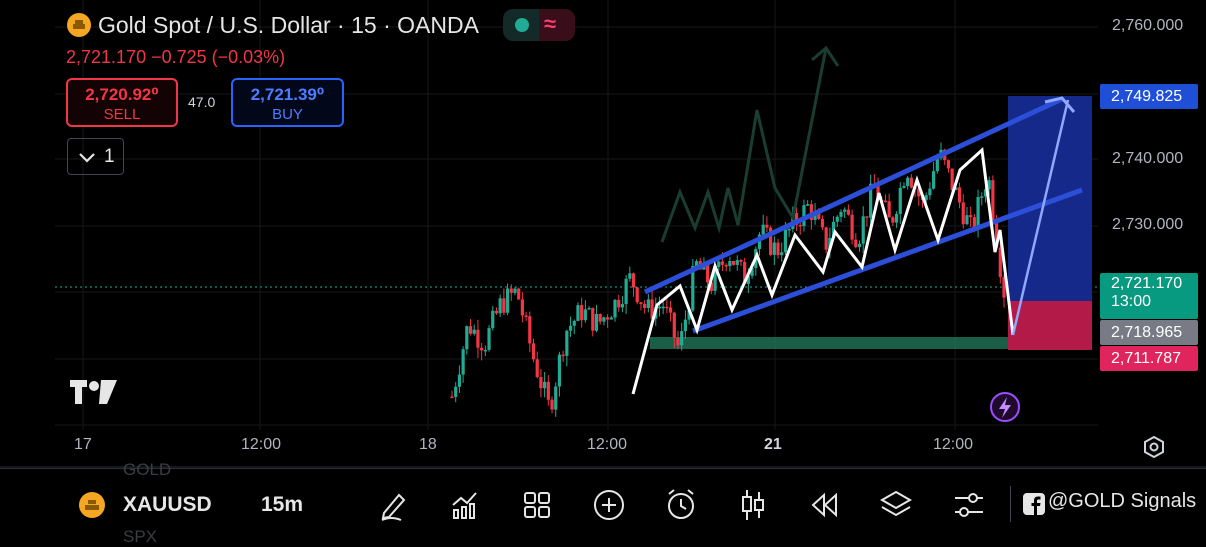 This screenshot has height=547, width=1206. Describe the element at coordinates (1149, 296) in the screenshot. I see `last-price-tag: 2,721.170 13:00` at that location.